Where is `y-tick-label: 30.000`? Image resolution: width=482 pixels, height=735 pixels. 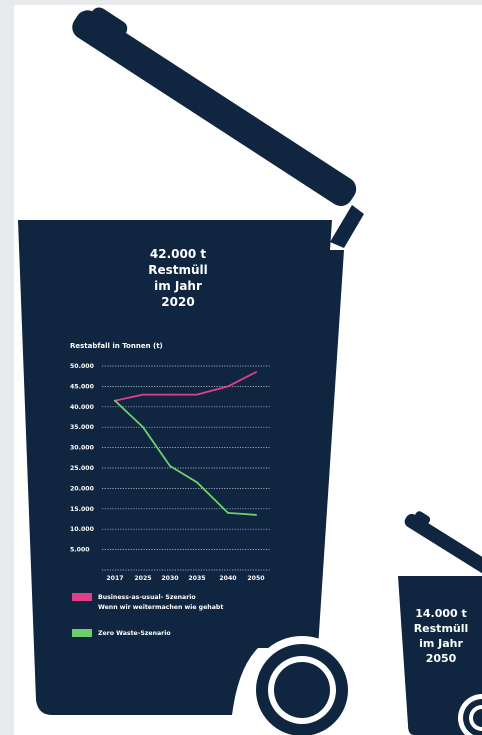
y-tick-label: 30.000 is located at coordinates (82, 448).